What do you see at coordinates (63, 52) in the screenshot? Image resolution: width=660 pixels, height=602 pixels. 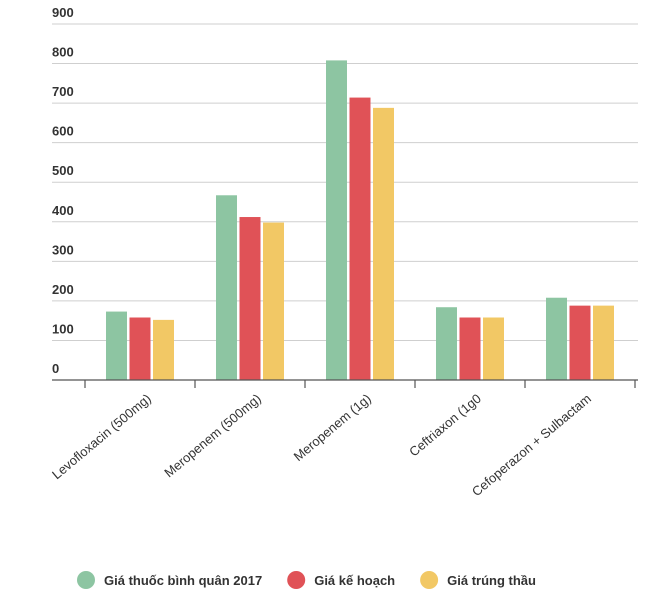 I see `y-tick-label-800: 800` at bounding box center [63, 52].